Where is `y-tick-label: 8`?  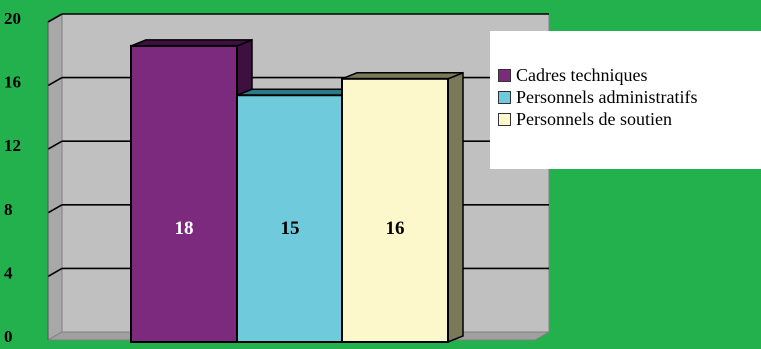
y-tick-label: 8 is located at coordinates (8, 209).